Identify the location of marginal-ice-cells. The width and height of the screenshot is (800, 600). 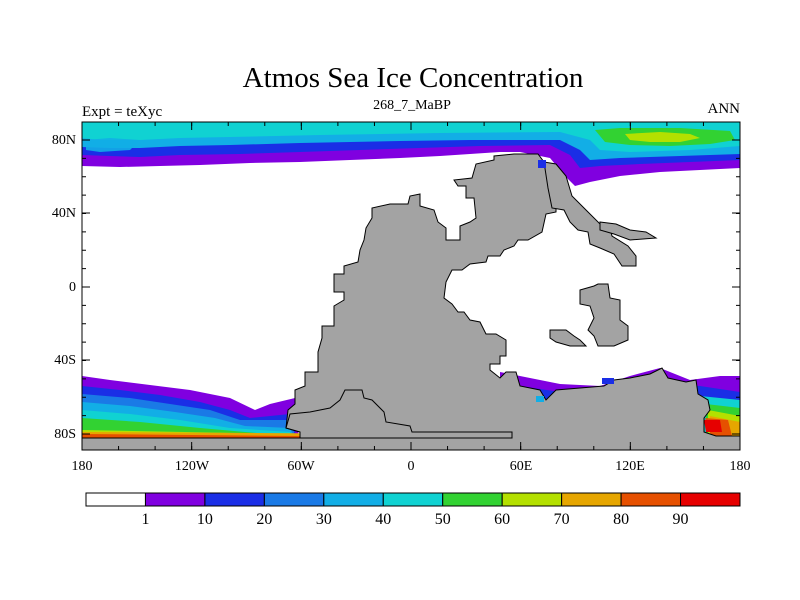
(575, 281).